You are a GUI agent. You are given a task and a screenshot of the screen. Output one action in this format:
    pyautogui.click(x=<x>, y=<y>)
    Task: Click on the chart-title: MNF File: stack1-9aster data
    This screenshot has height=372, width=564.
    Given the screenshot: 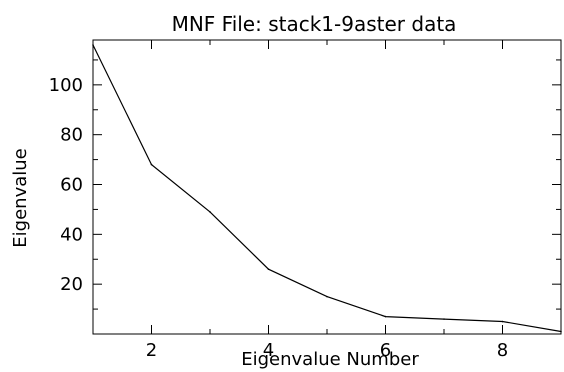 What is the action you would take?
    pyautogui.click(x=314, y=24)
    